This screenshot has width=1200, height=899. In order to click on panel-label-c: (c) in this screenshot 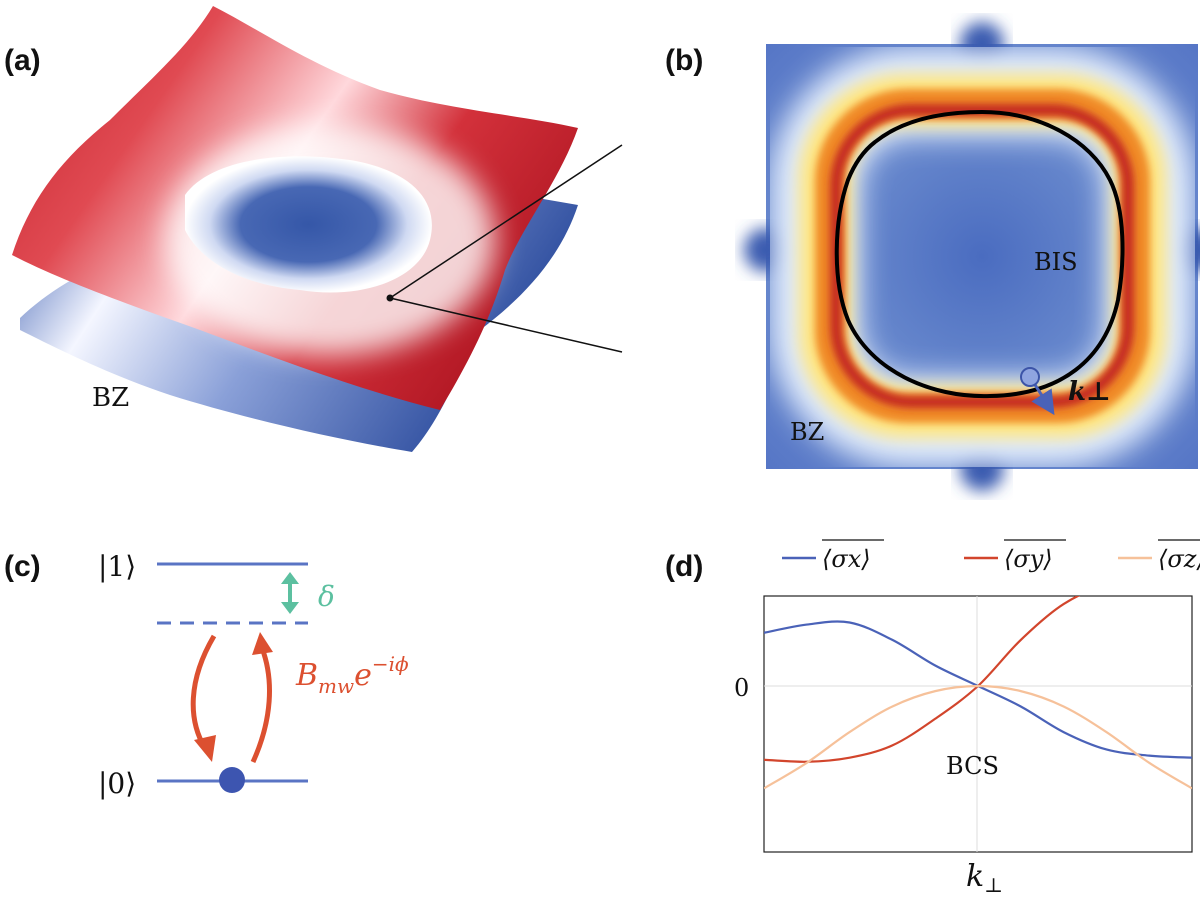, I will do `click(22, 566)`.